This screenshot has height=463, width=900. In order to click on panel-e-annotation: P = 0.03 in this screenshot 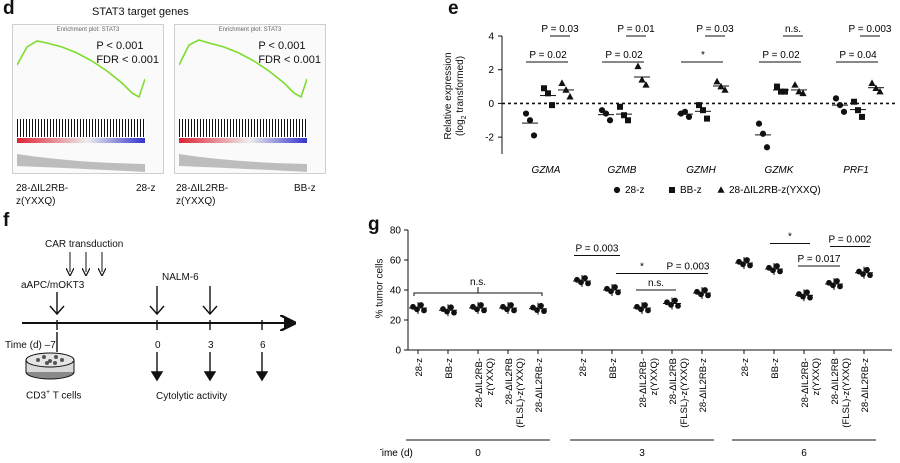, I will do `click(715, 29)`.